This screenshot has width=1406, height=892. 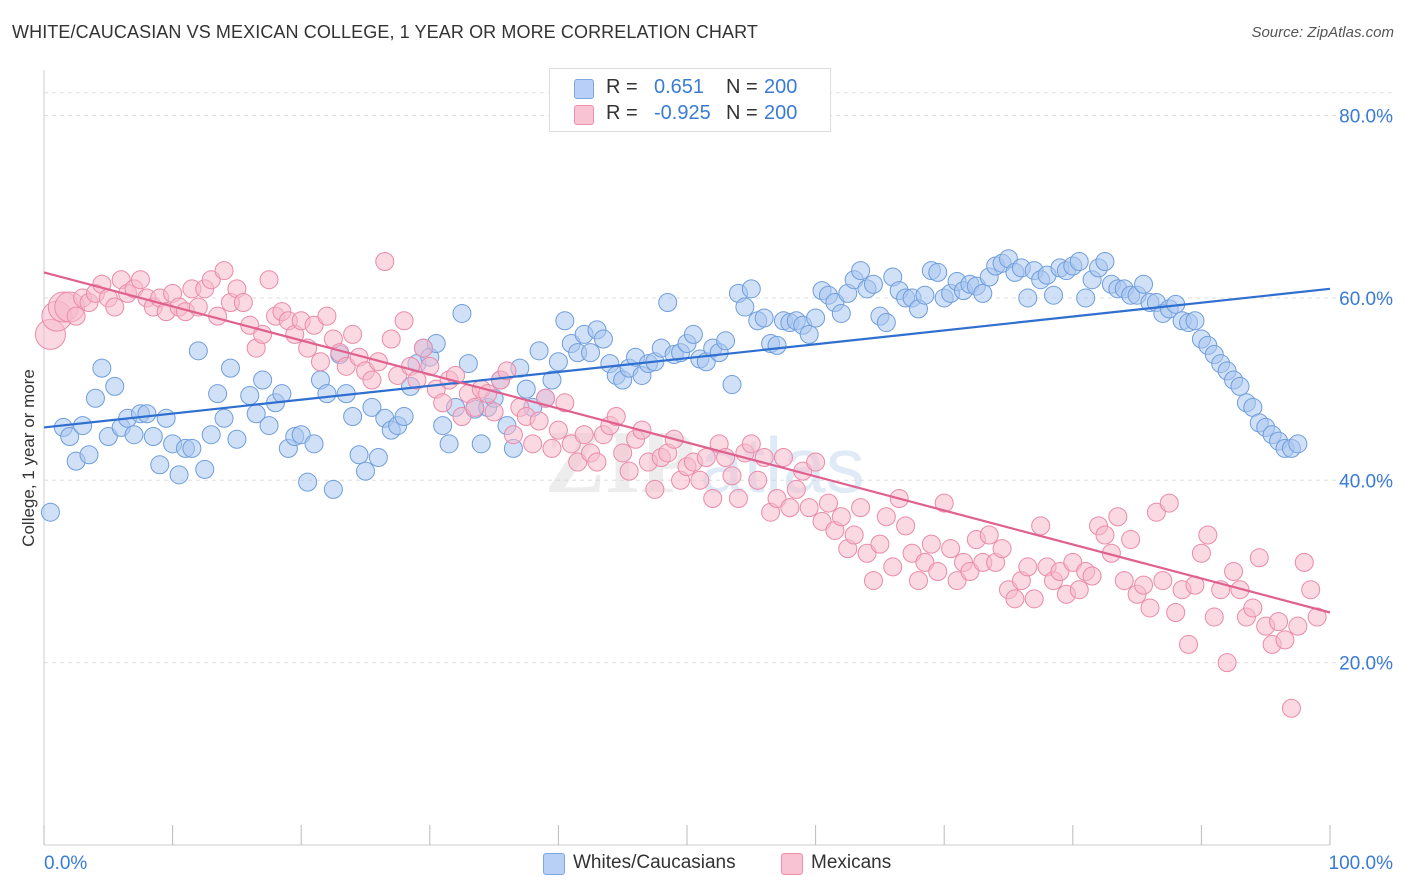 I want to click on source-label: Source: ZipAtlas.com, so click(x=1322, y=32).